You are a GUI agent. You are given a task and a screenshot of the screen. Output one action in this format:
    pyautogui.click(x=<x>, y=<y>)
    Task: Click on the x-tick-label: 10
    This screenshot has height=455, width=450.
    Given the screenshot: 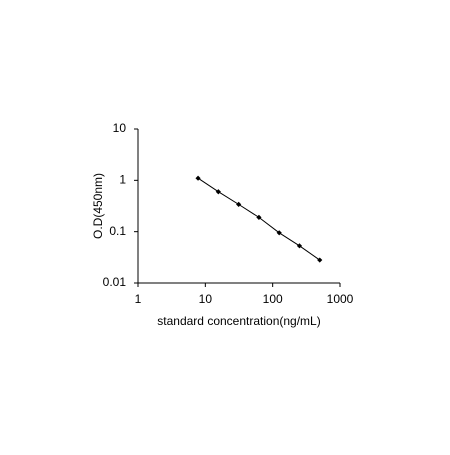 What is the action you would take?
    pyautogui.click(x=206, y=299)
    